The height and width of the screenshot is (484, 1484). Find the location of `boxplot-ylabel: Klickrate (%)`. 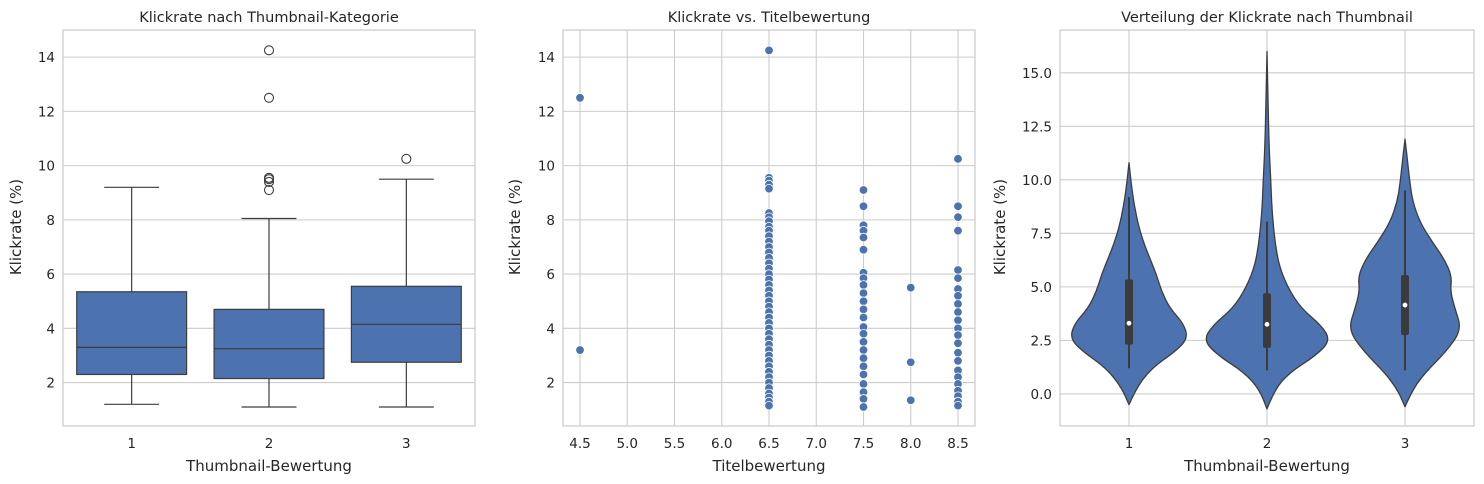

boxplot-ylabel: Klickrate (%) is located at coordinates (16, 227).